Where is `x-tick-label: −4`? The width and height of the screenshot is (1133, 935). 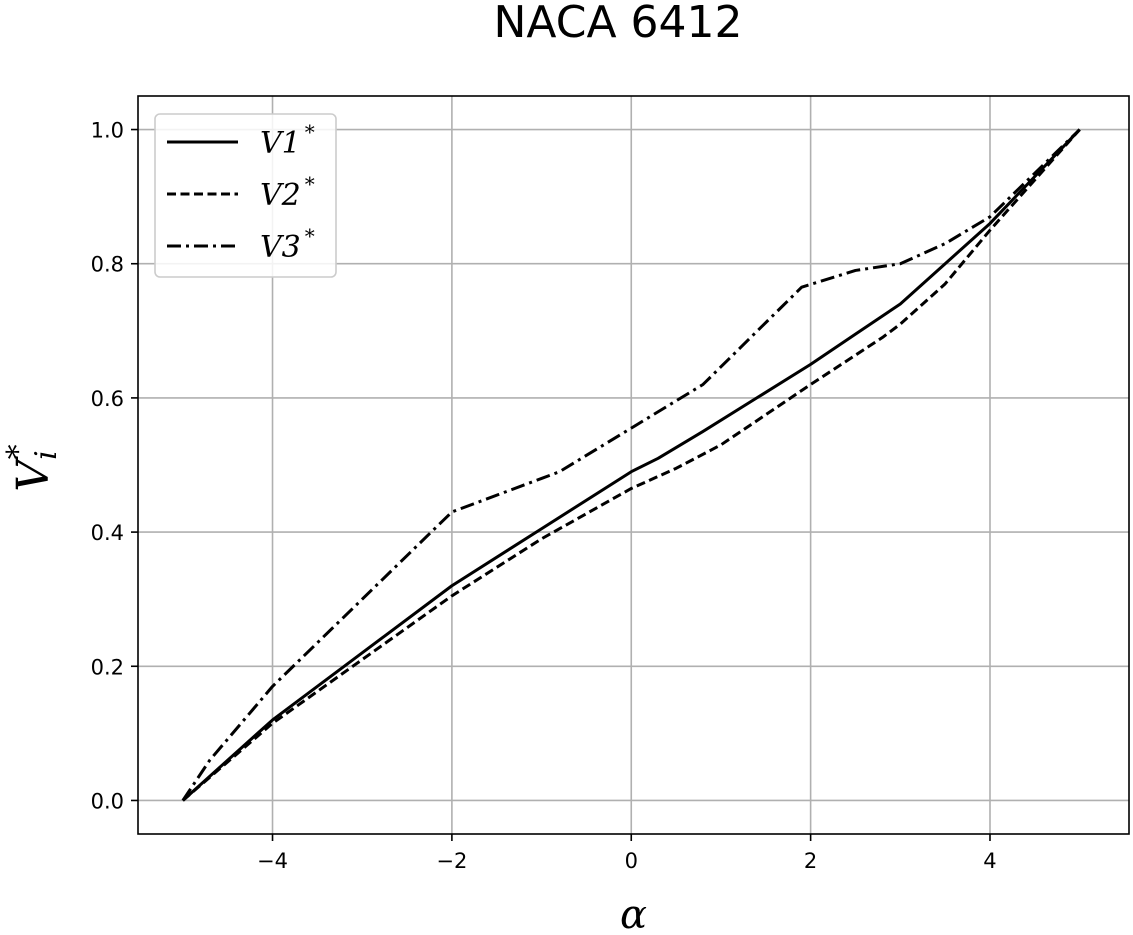
x-tick-label: −4 is located at coordinates (272, 861).